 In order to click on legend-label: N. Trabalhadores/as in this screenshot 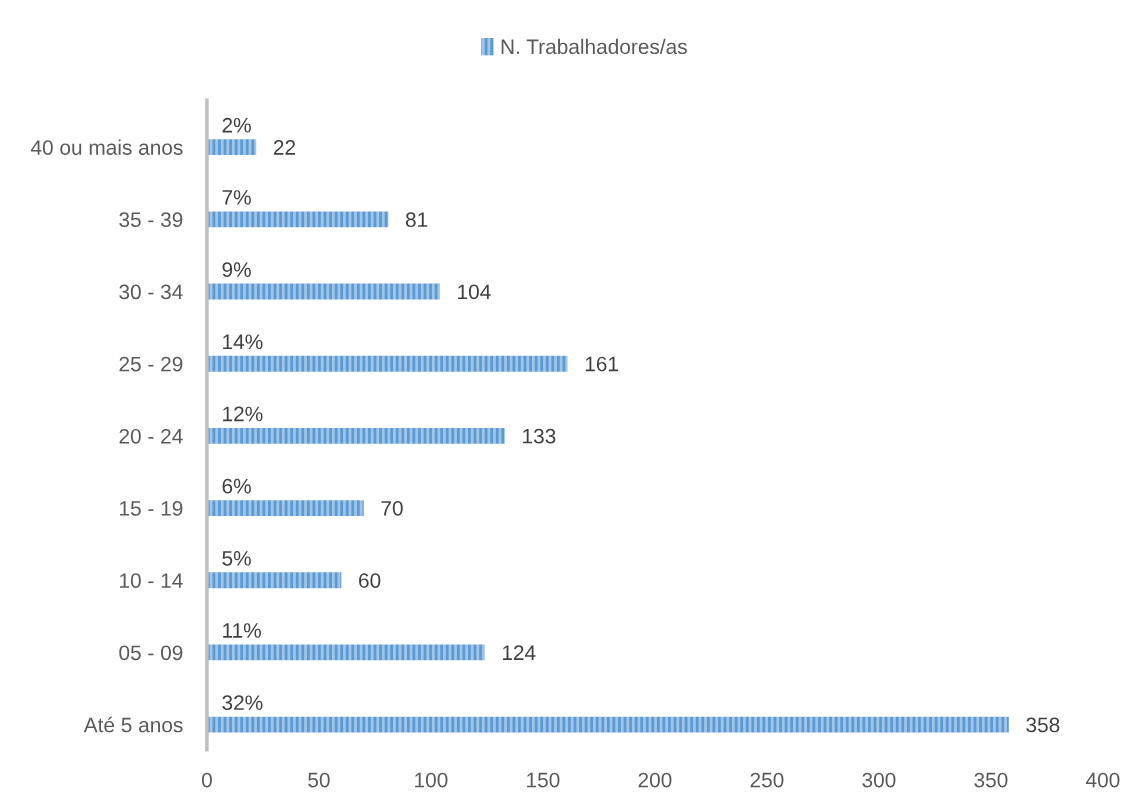, I will do `click(594, 46)`.